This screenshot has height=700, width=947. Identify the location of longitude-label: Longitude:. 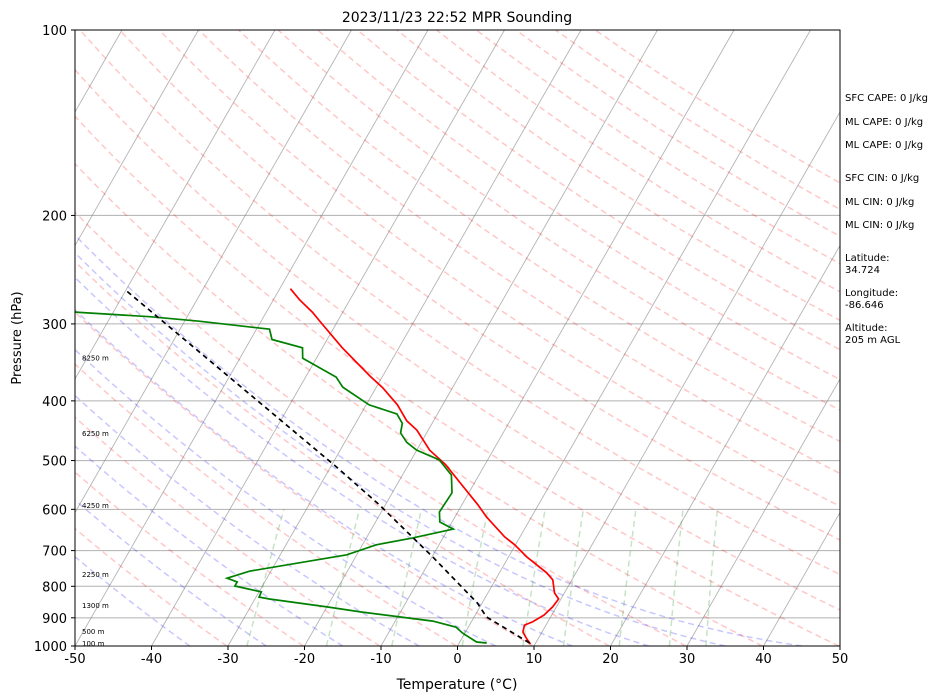
(872, 293).